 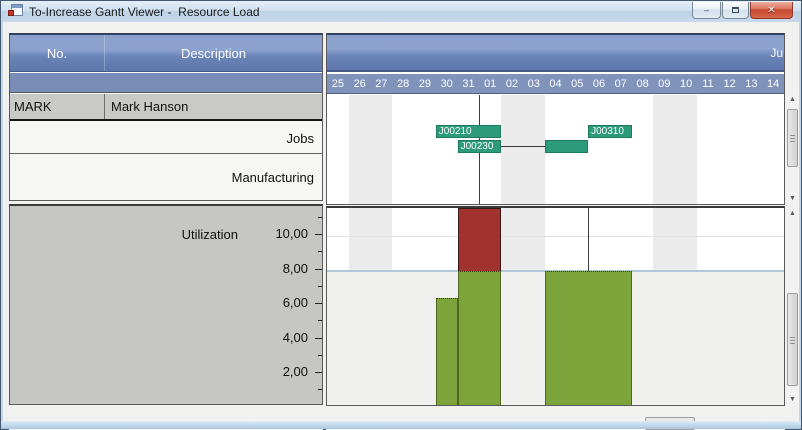 What do you see at coordinates (150, 106) in the screenshot?
I see `resource-description-cell: Mark Hanson` at bounding box center [150, 106].